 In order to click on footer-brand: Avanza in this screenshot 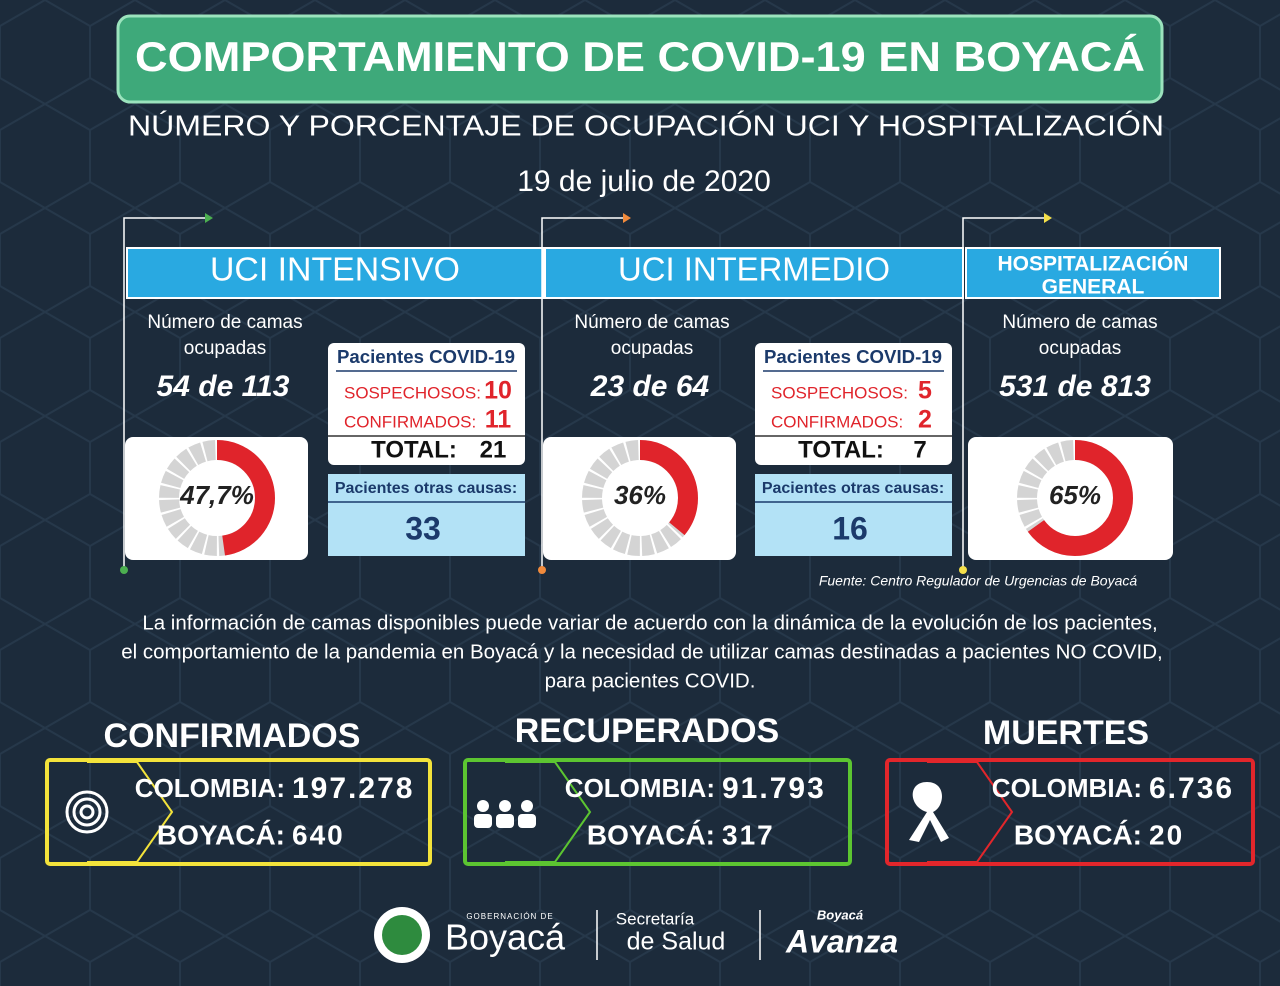, I will do `click(841, 941)`.